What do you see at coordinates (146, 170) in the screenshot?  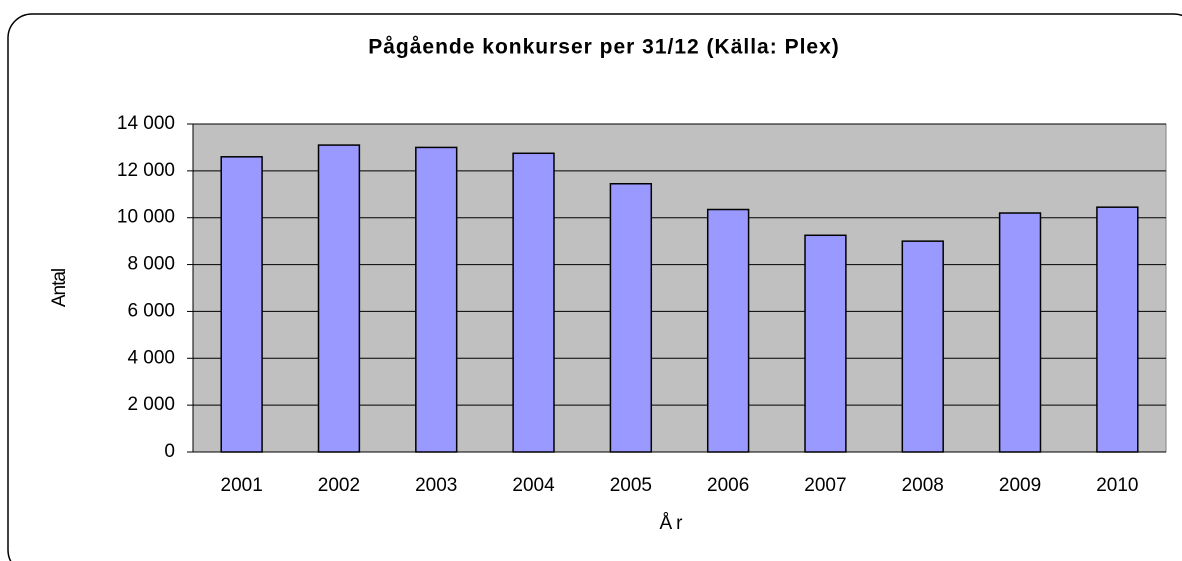 I see `y-tick-label: 12 000` at bounding box center [146, 170].